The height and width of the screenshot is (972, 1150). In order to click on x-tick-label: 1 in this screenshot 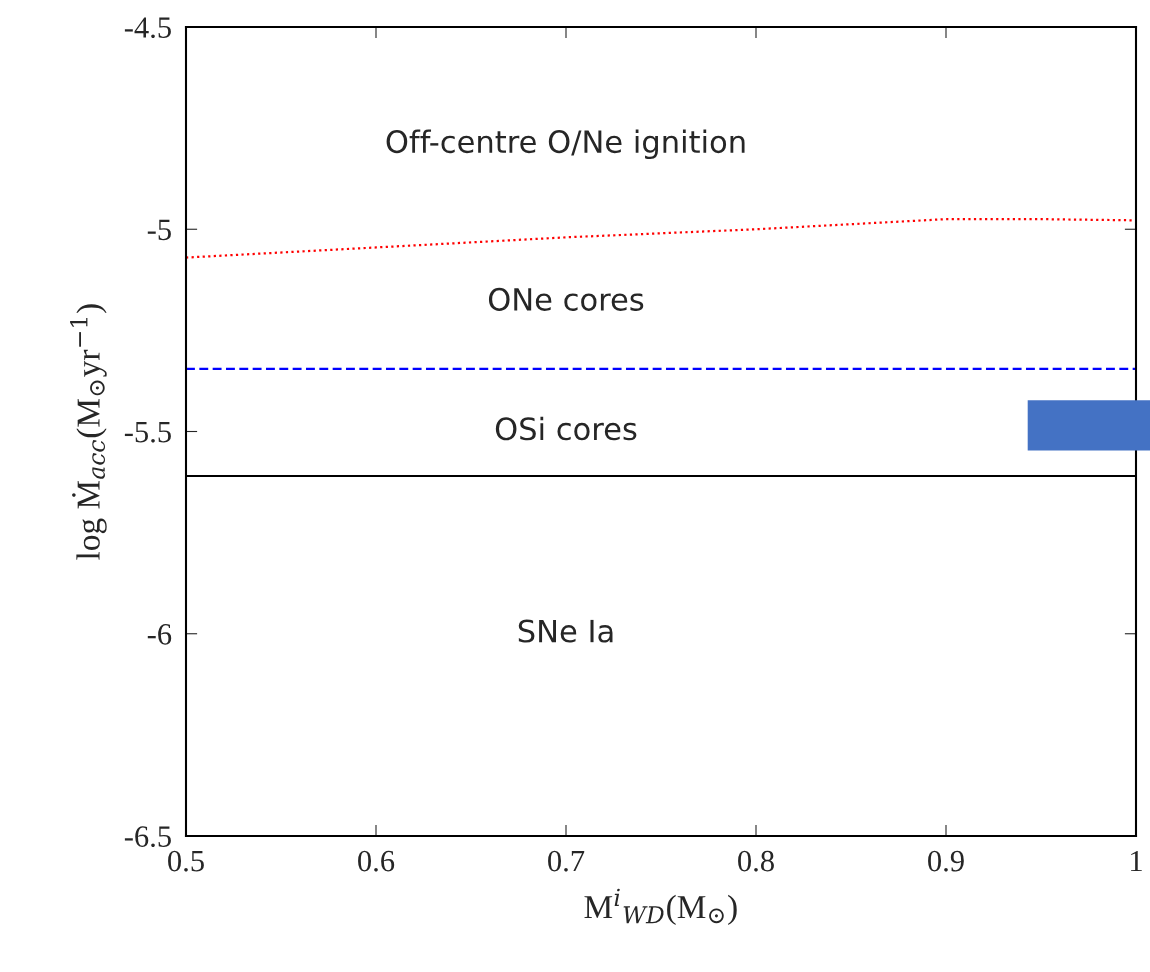, I will do `click(1136, 861)`.